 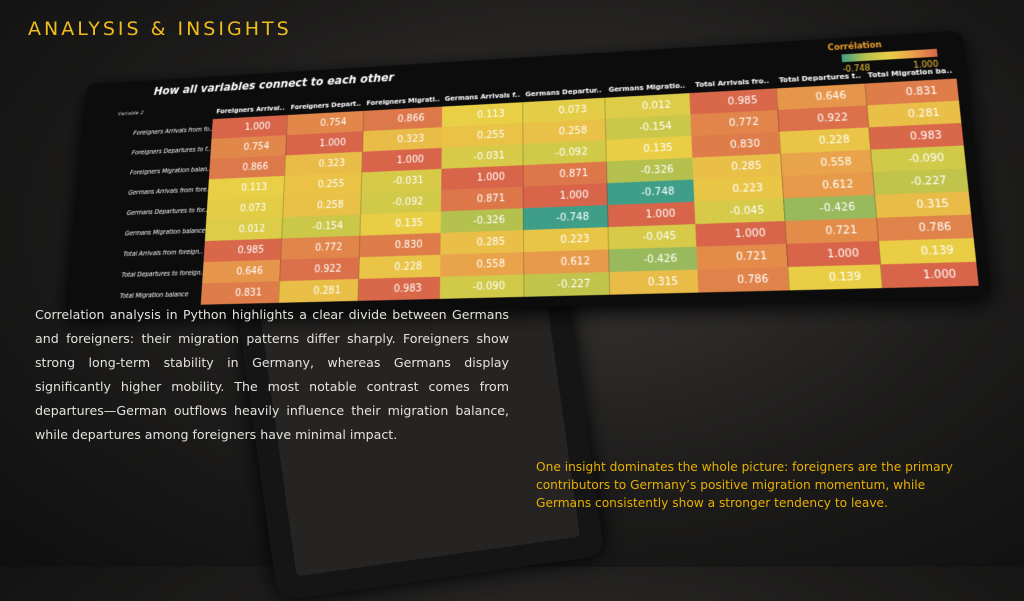 I want to click on y-axis-title: Variable 2, so click(x=131, y=113).